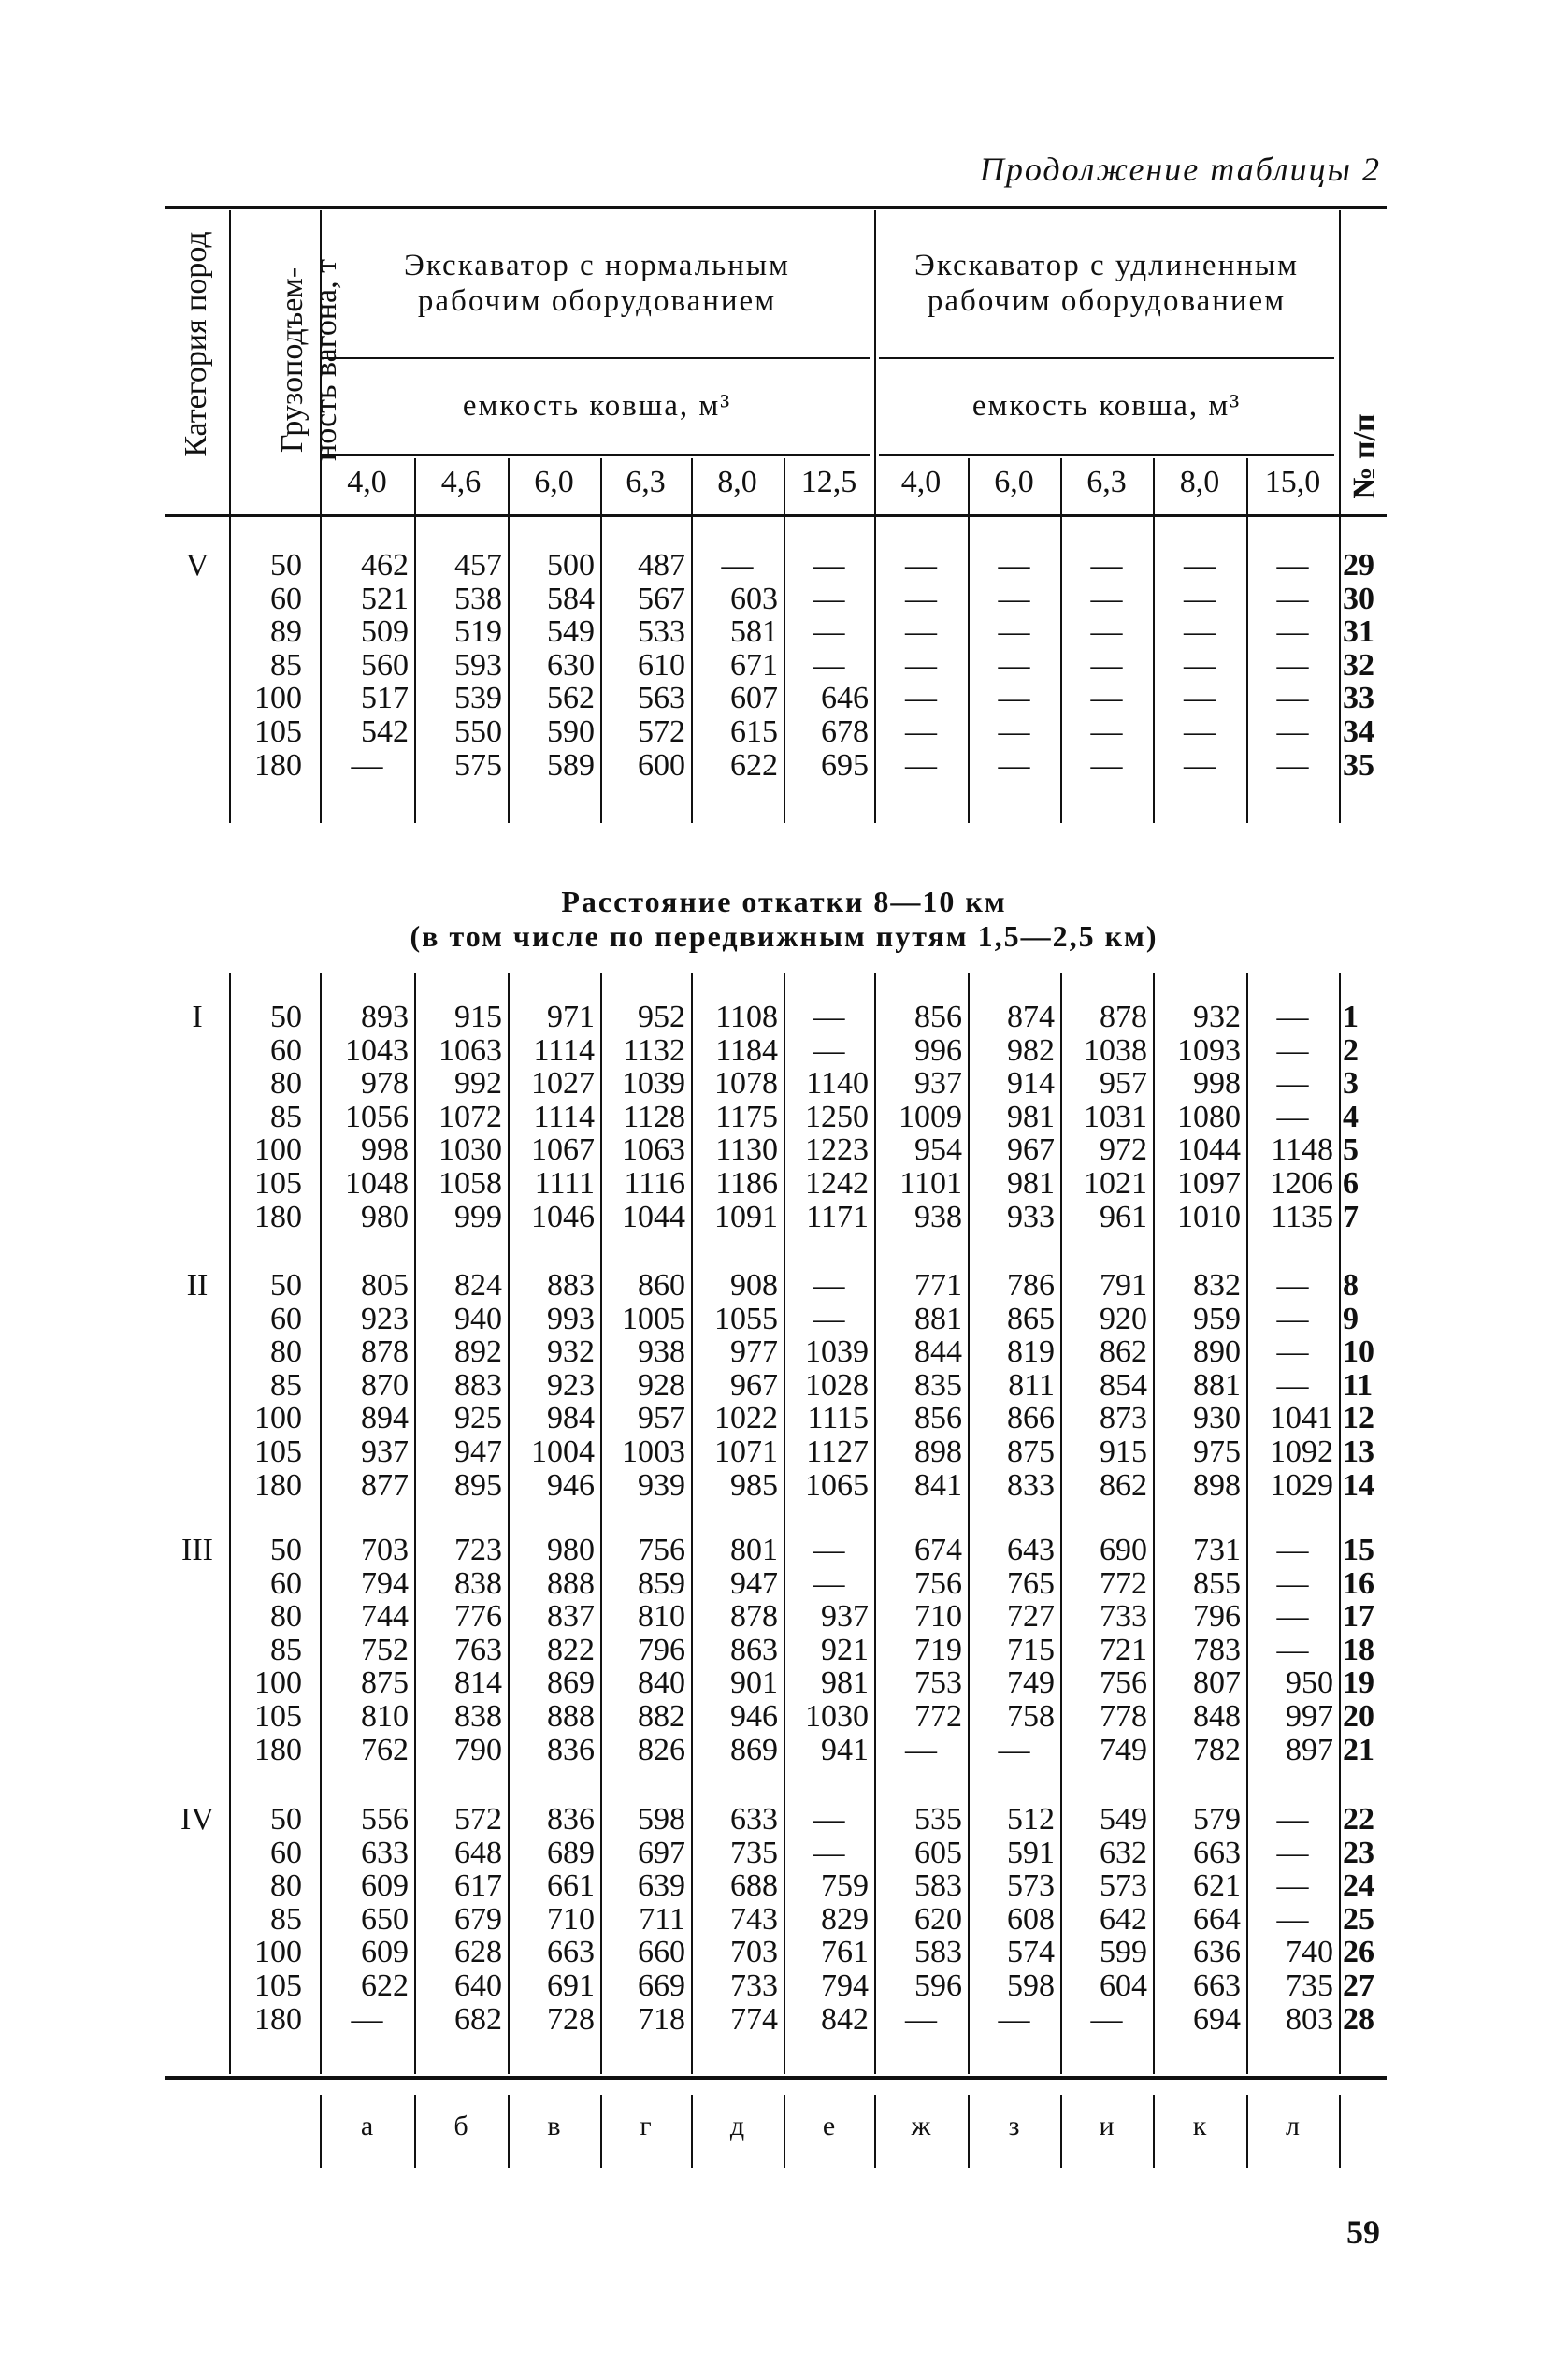  What do you see at coordinates (1351, 1084) in the screenshot?
I see `row-number: 3` at bounding box center [1351, 1084].